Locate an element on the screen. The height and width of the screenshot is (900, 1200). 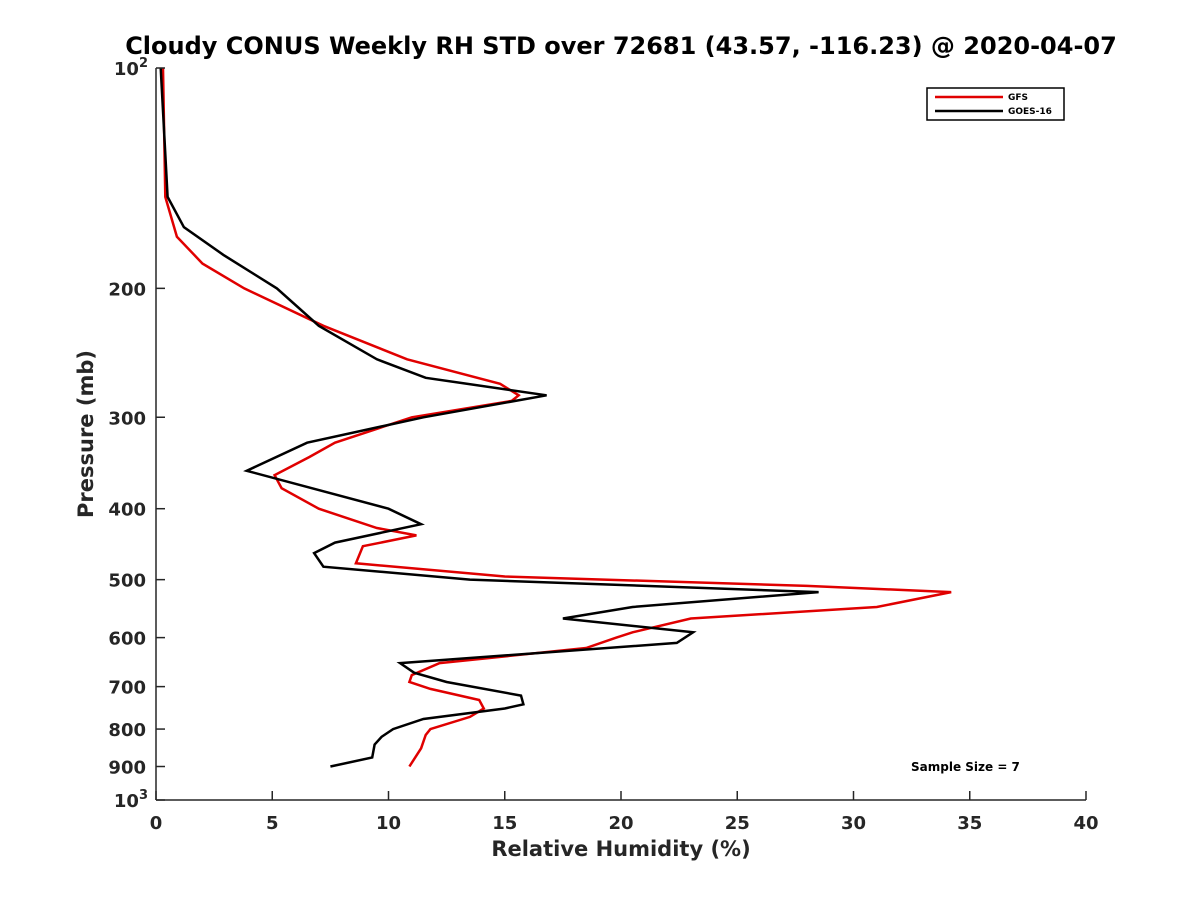
y-tick-label: 900 is located at coordinates (127, 768).